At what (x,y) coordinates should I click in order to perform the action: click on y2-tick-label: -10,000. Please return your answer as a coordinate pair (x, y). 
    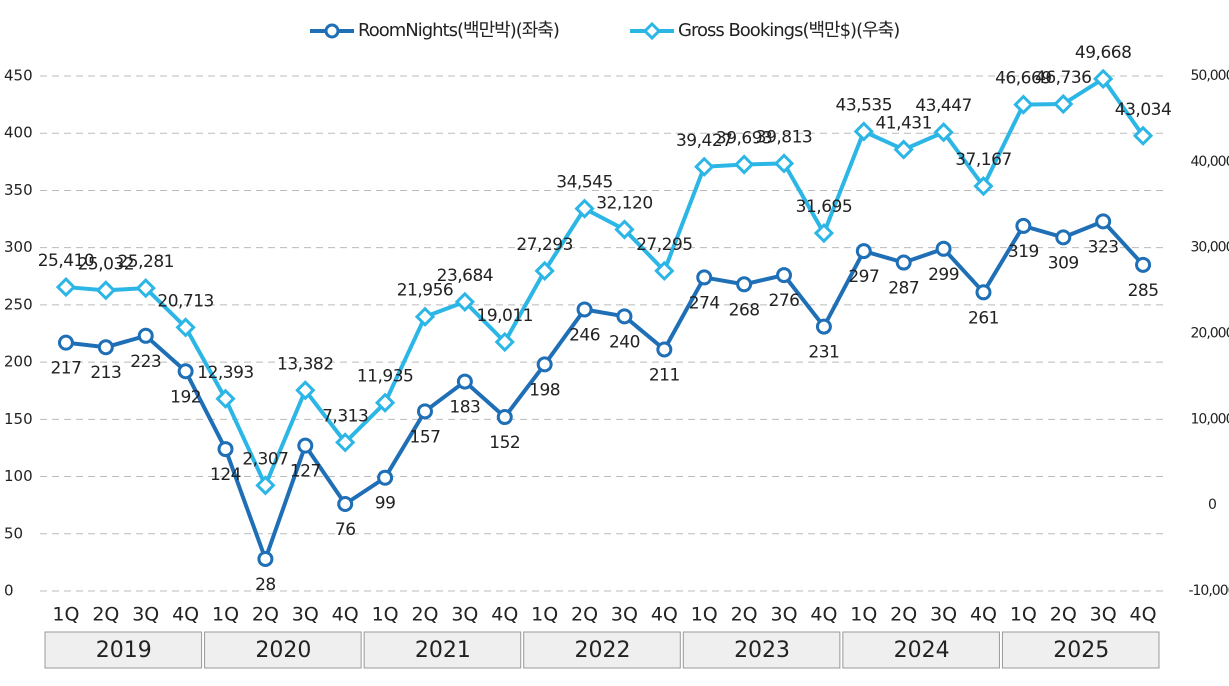
    Looking at the image, I should click on (1208, 591).